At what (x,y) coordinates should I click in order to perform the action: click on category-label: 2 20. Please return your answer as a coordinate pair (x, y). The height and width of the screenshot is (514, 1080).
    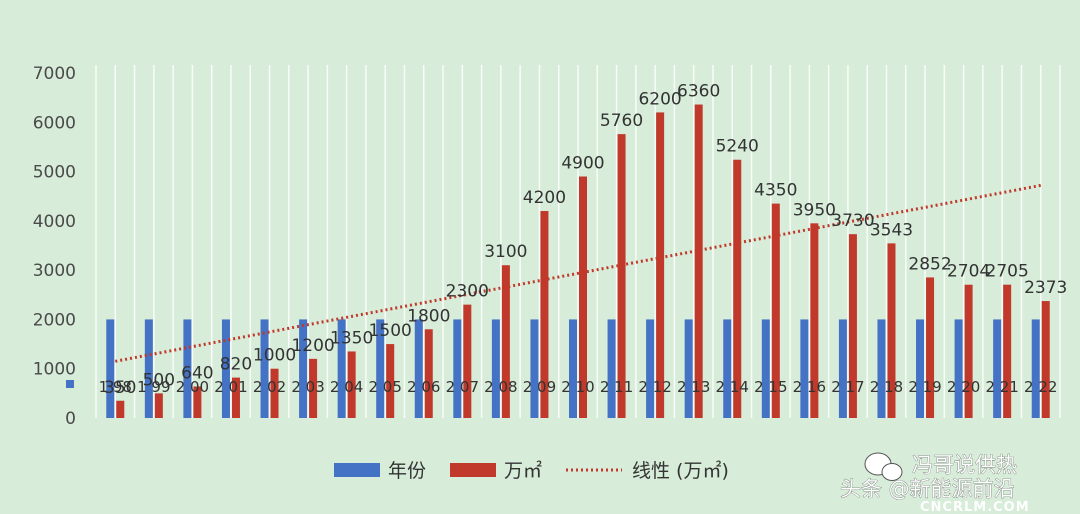
    Looking at the image, I should click on (963, 387).